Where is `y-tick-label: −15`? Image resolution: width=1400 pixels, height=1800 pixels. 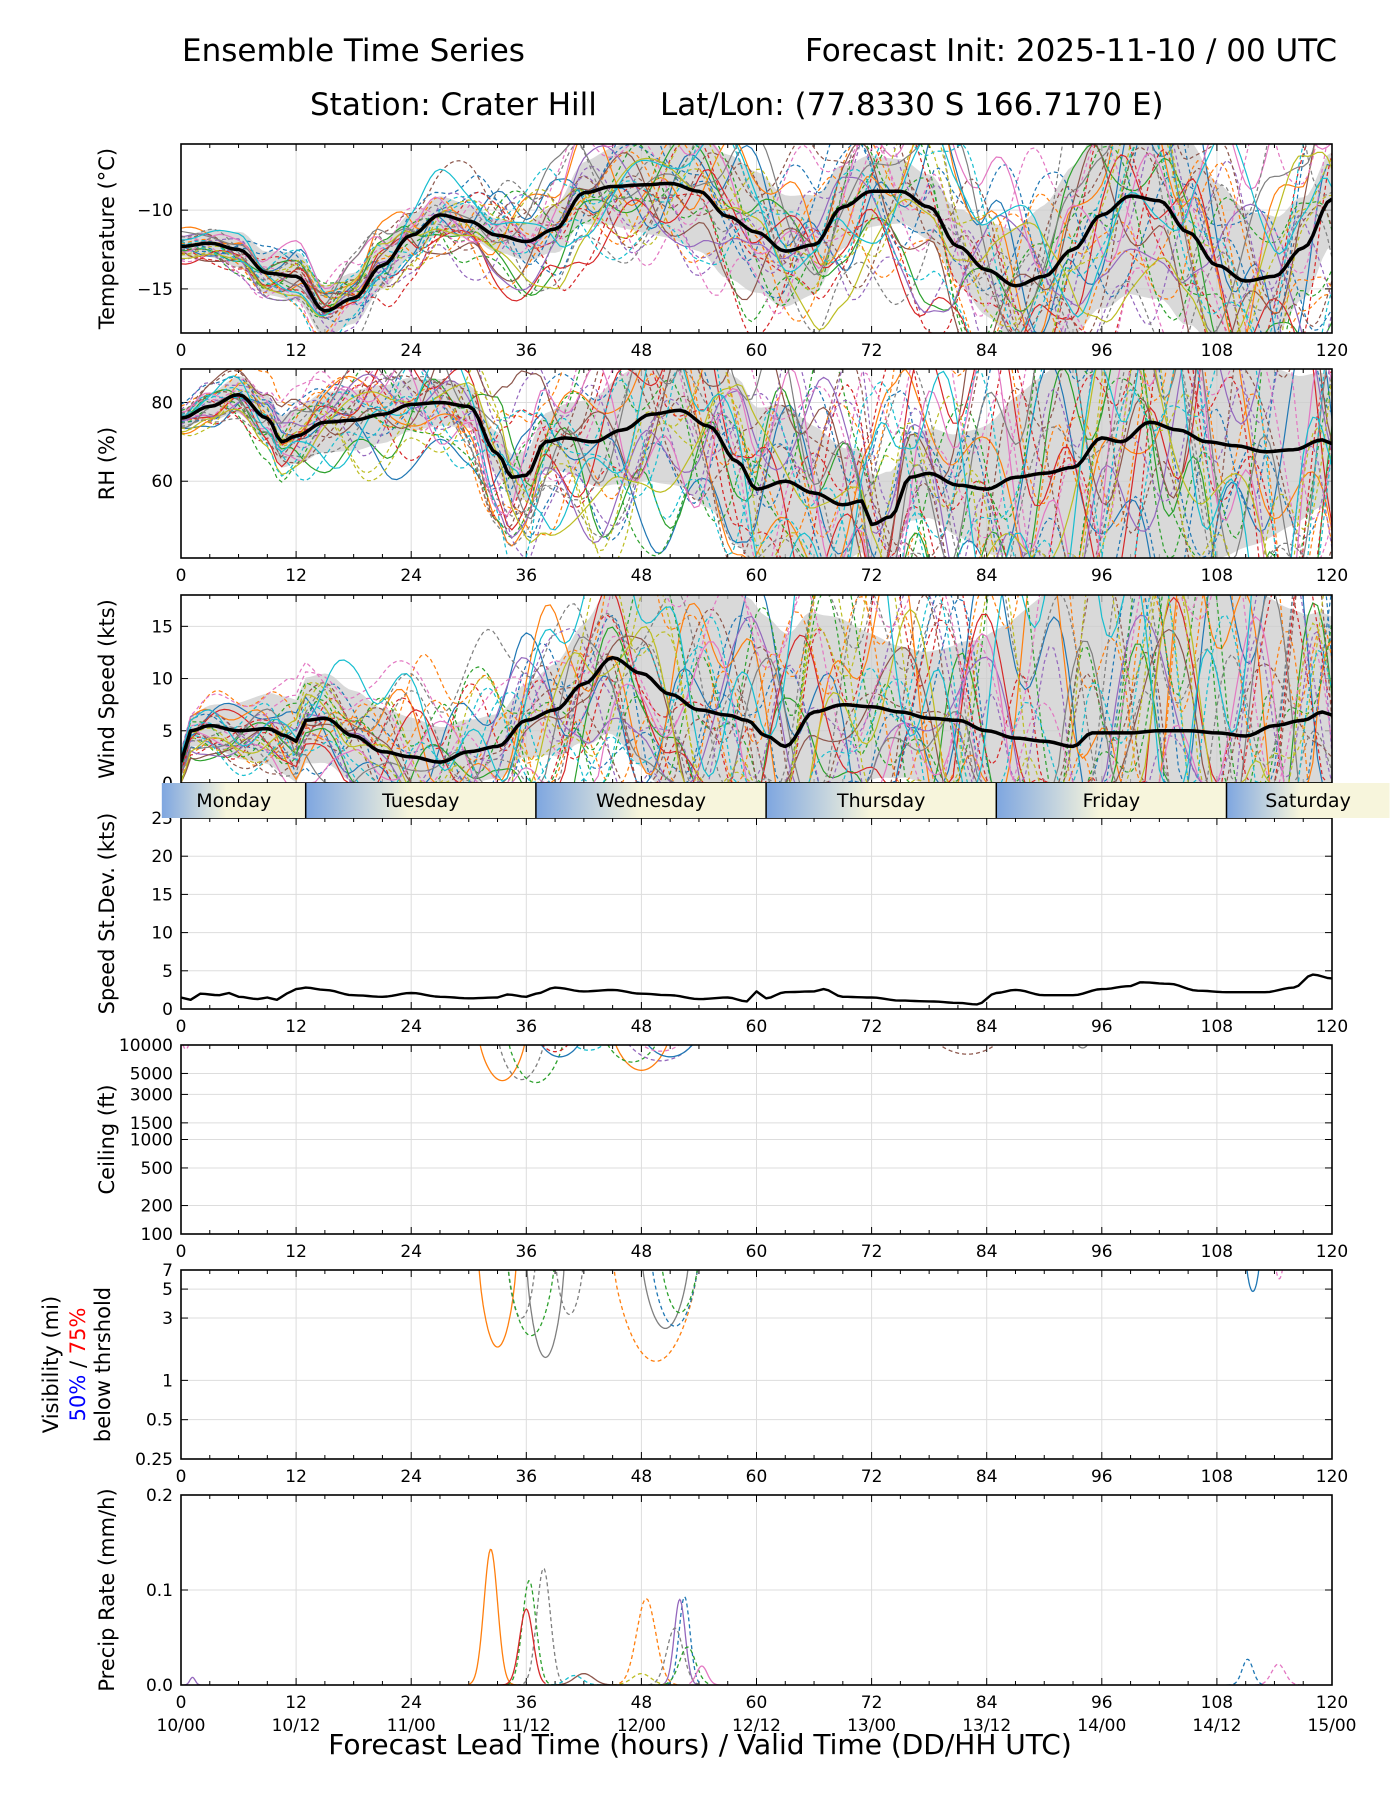
y-tick-label: −15 is located at coordinates (155, 290).